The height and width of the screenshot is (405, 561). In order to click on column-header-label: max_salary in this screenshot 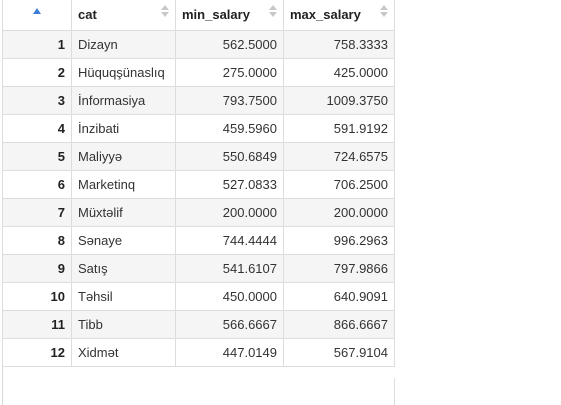, I will do `click(325, 15)`.